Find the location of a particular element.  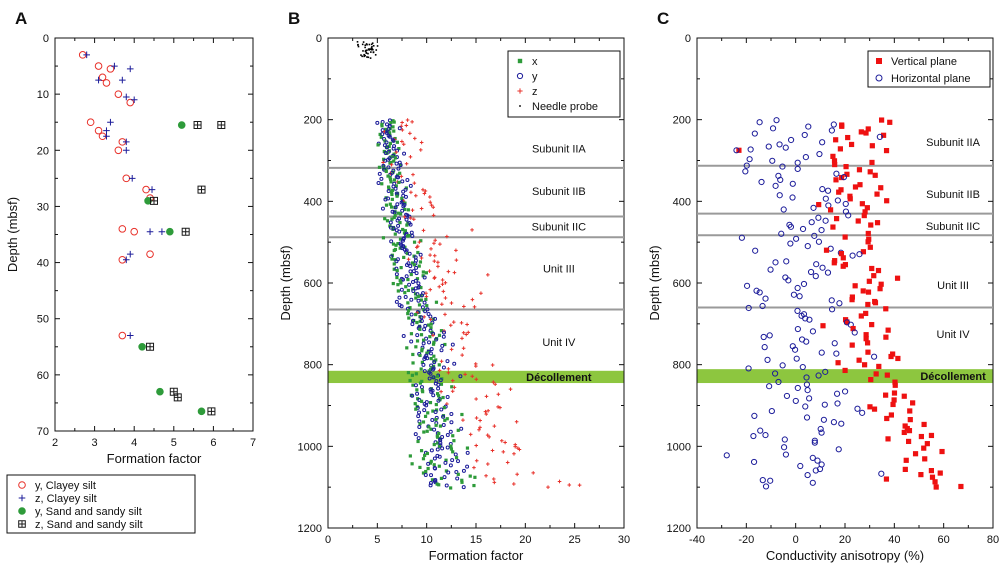

y-tick-label: 200 is located at coordinates (682, 121).